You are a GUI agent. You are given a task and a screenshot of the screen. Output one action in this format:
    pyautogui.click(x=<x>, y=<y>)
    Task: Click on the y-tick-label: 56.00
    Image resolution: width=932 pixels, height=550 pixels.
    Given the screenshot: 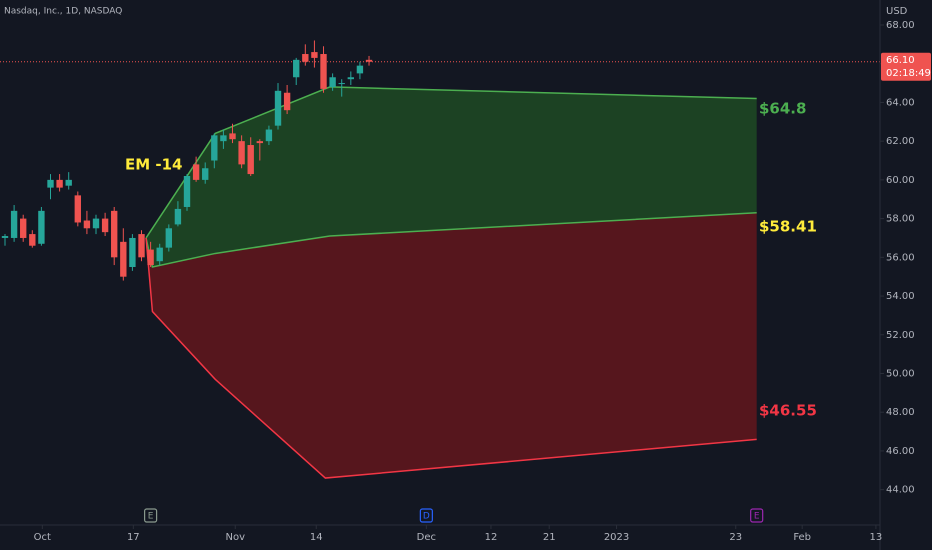 What is the action you would take?
    pyautogui.click(x=900, y=257)
    